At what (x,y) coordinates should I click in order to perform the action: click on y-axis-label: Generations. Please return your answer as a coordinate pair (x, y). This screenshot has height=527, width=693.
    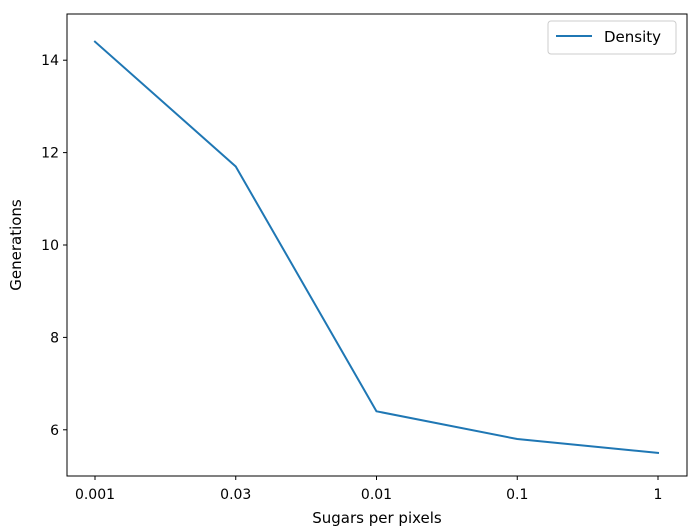
    Looking at the image, I should click on (16, 245).